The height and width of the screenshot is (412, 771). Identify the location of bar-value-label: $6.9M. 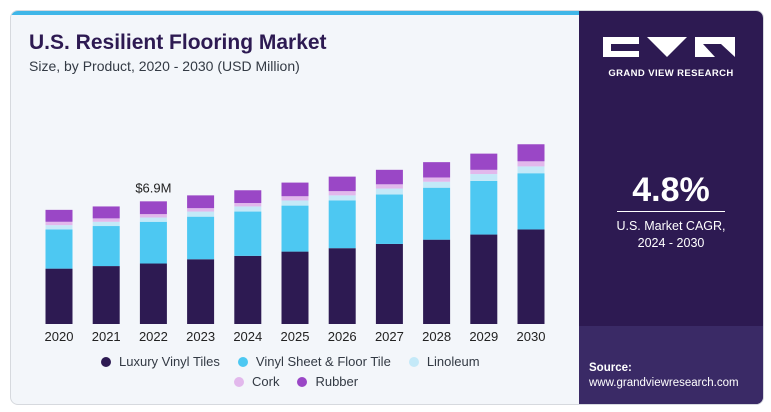
(153, 187).